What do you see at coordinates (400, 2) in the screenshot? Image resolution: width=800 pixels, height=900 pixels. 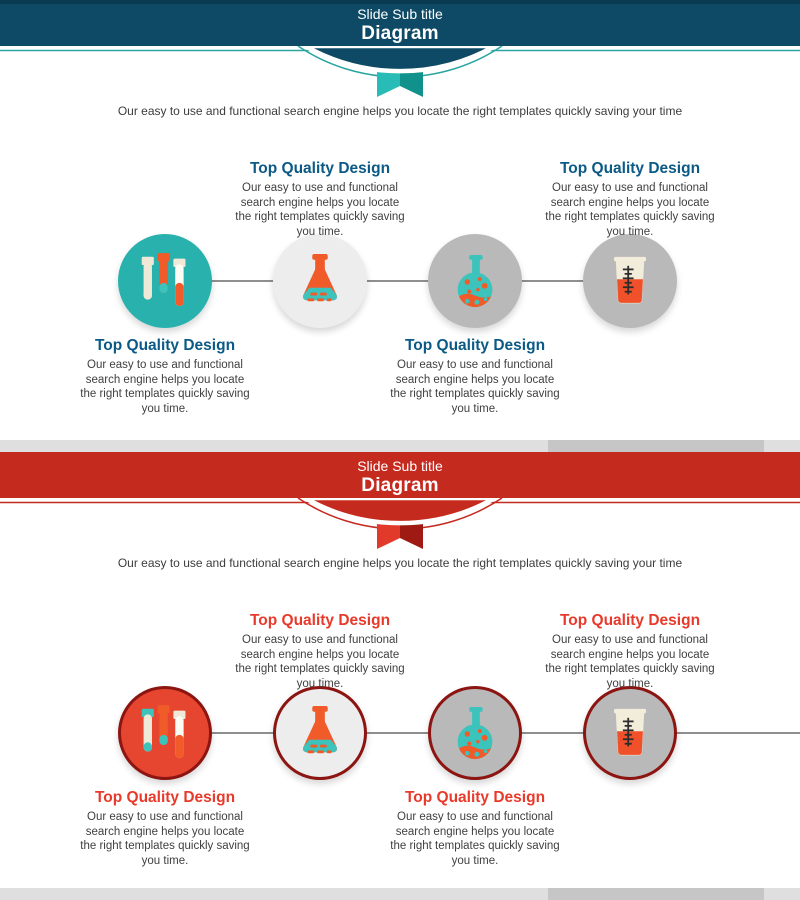 I see `top-border-strip` at bounding box center [400, 2].